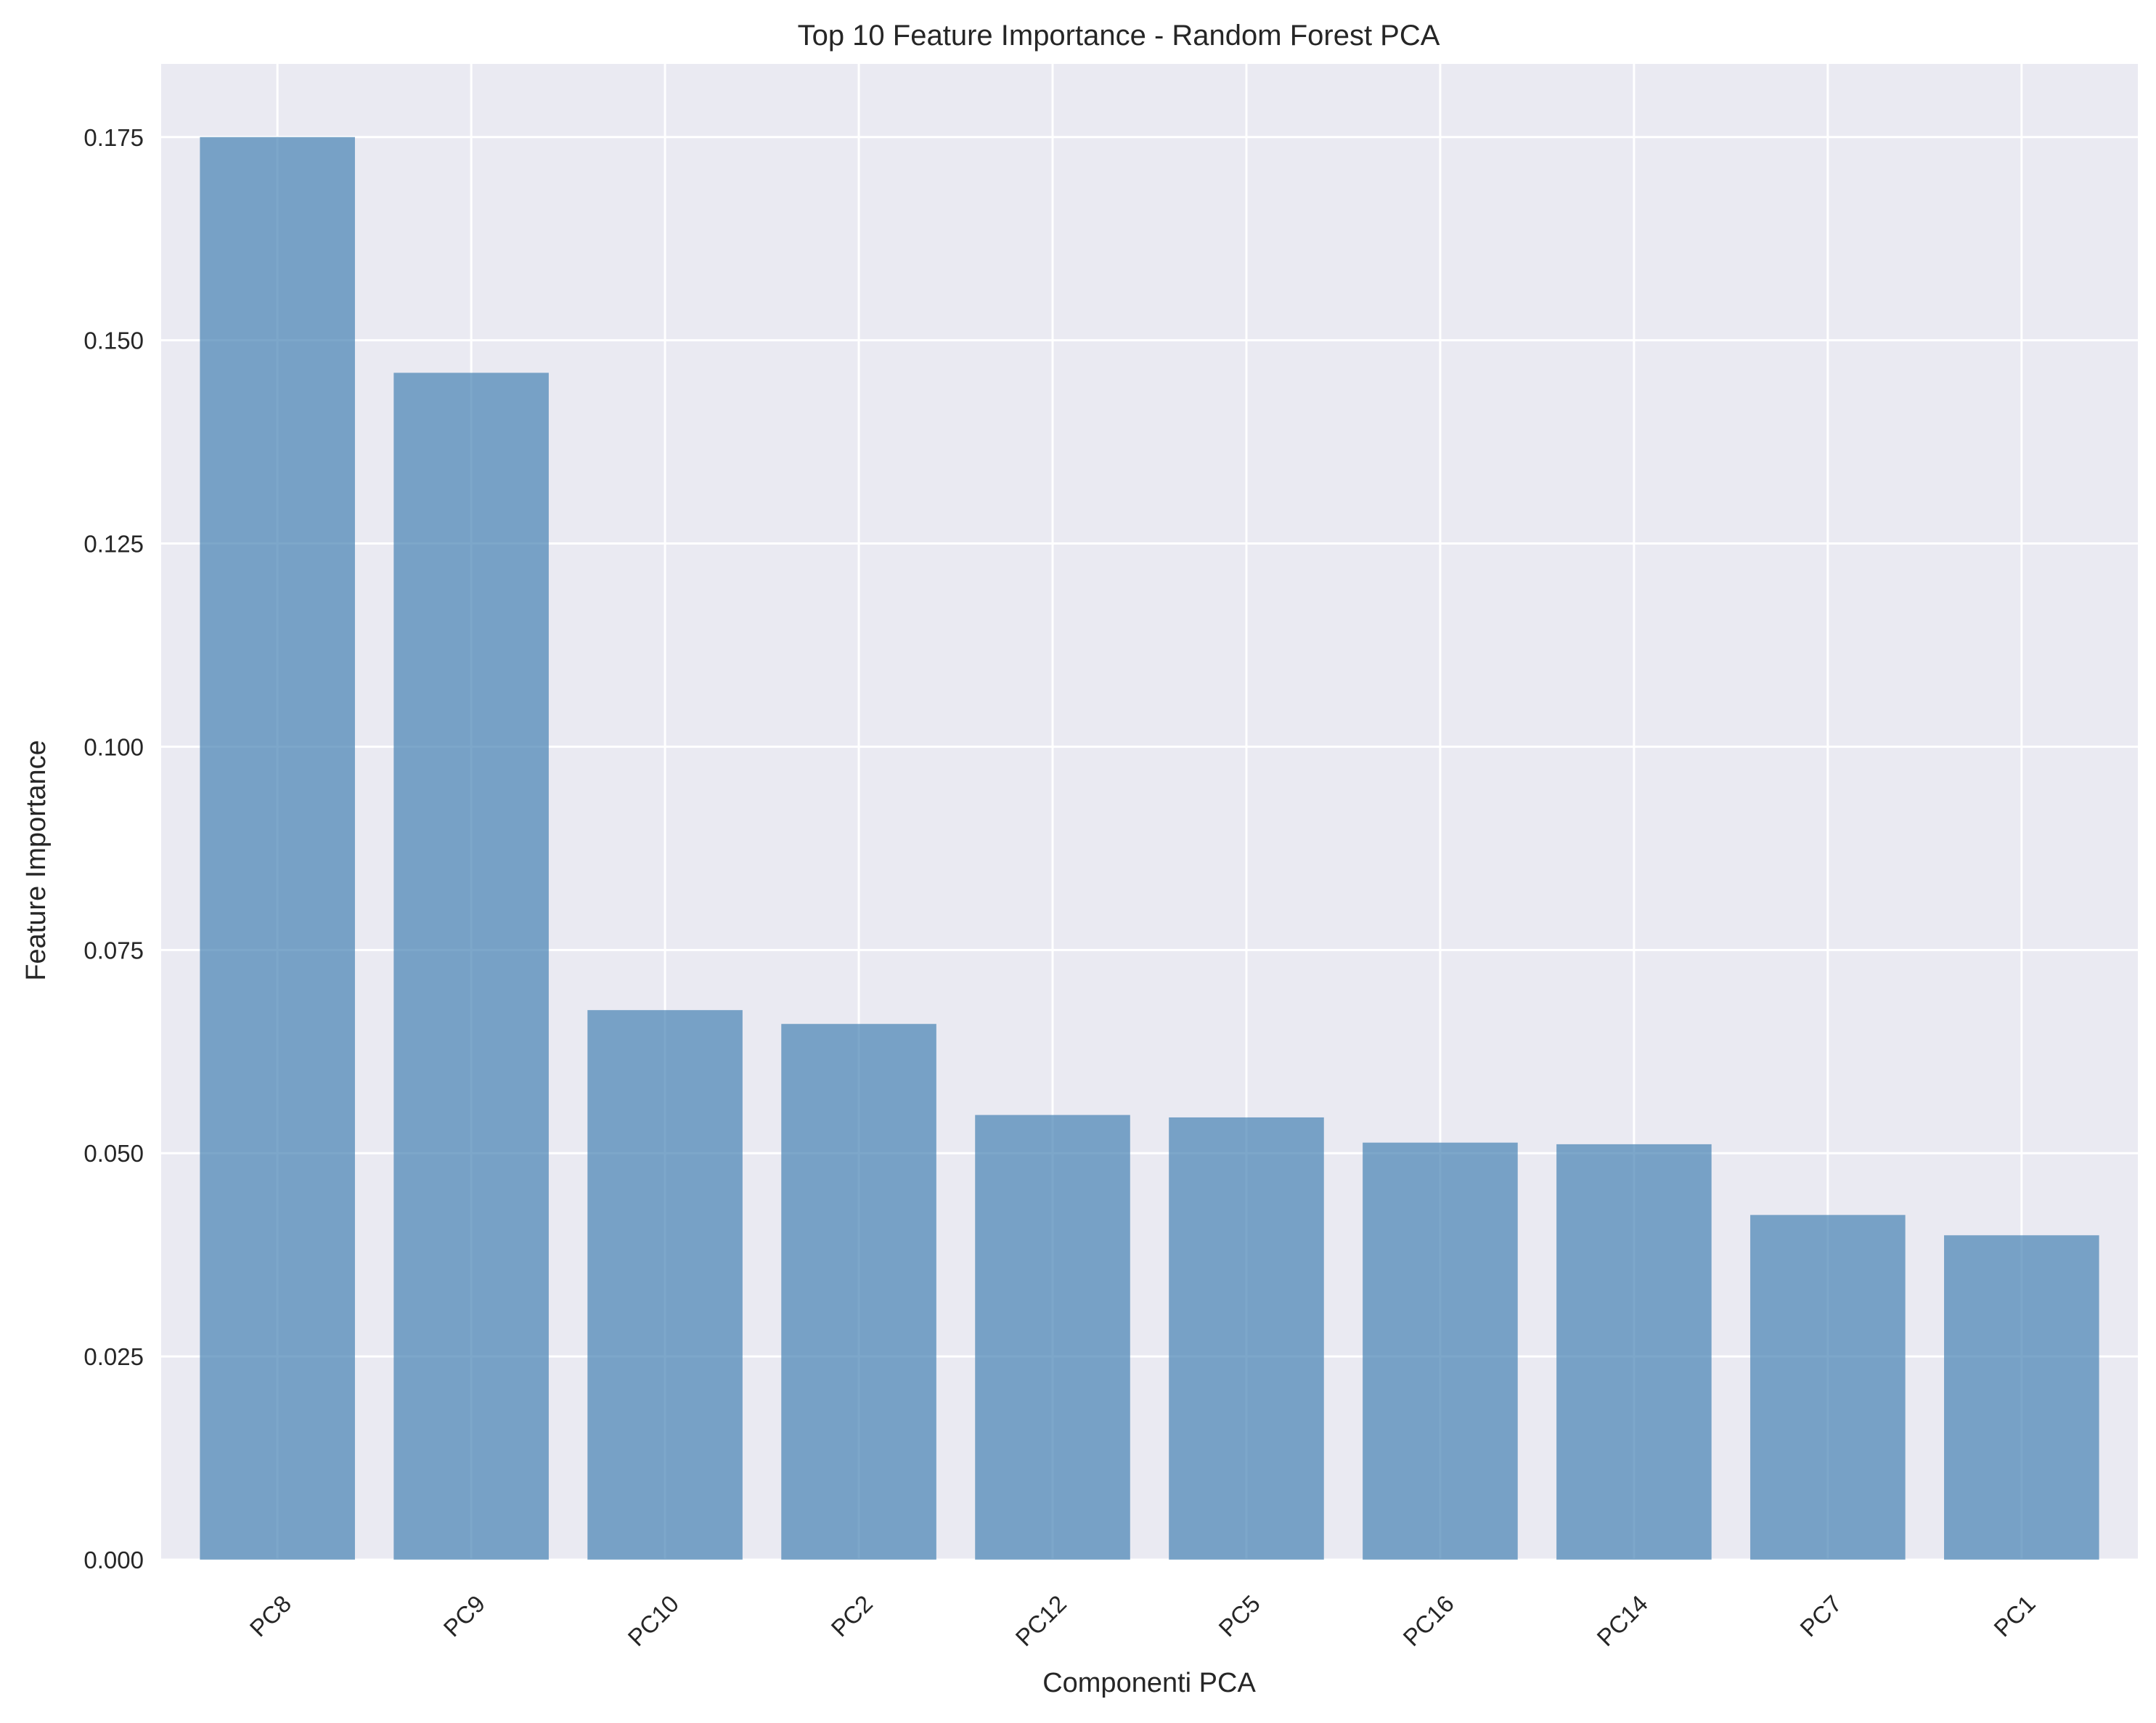 Image resolution: width=2156 pixels, height=1723 pixels. What do you see at coordinates (114, 340) in the screenshot?
I see `y-tick-label: 0.150` at bounding box center [114, 340].